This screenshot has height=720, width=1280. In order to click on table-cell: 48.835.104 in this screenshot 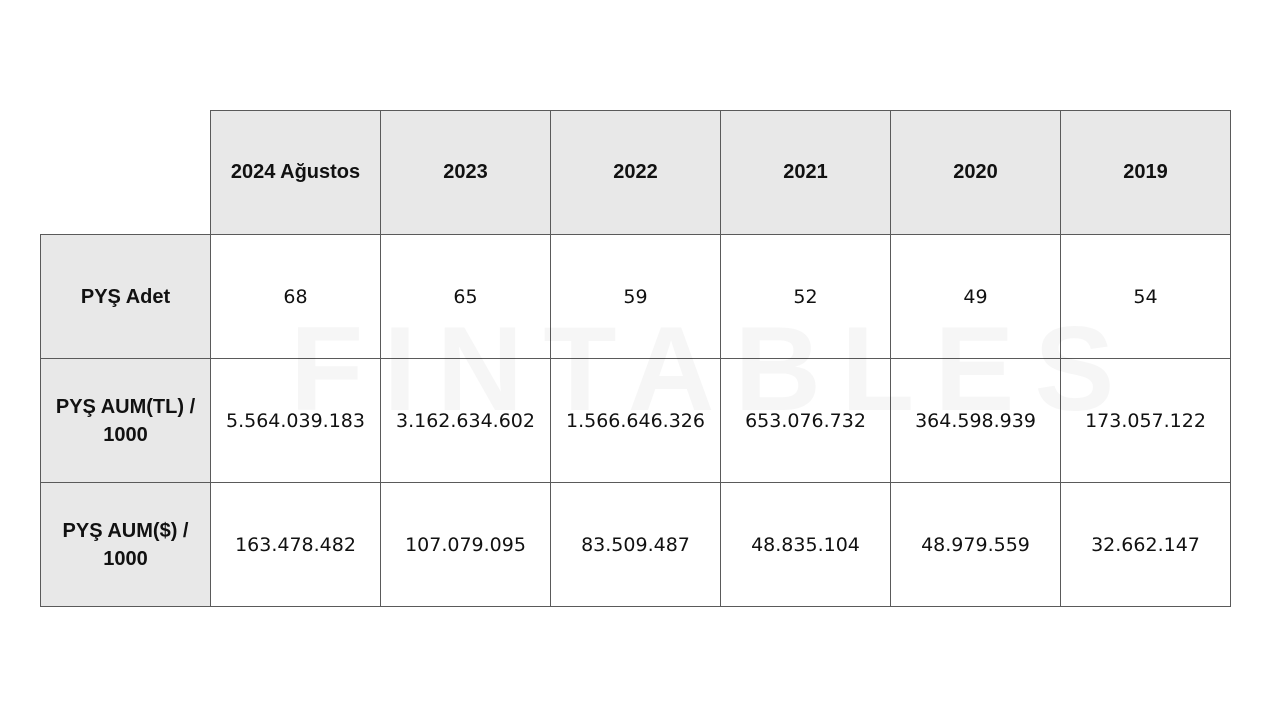, I will do `click(805, 544)`.